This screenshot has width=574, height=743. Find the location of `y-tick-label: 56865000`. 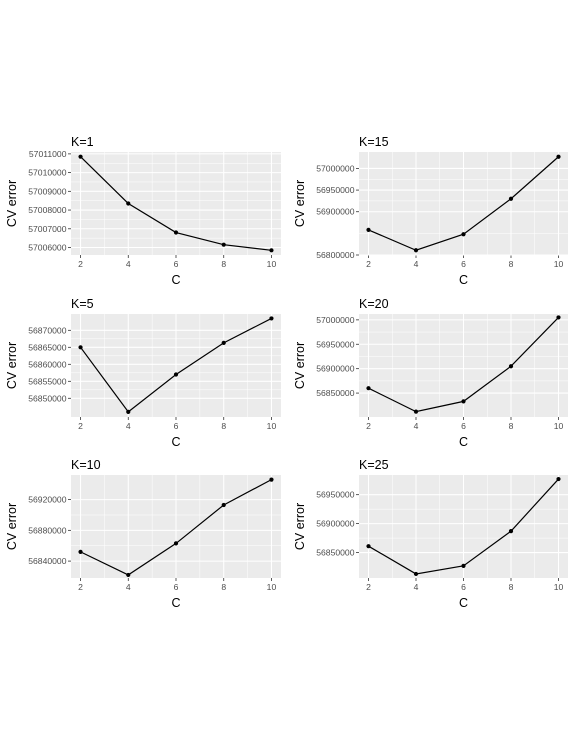

y-tick-label: 56865000 is located at coordinates (47, 347).